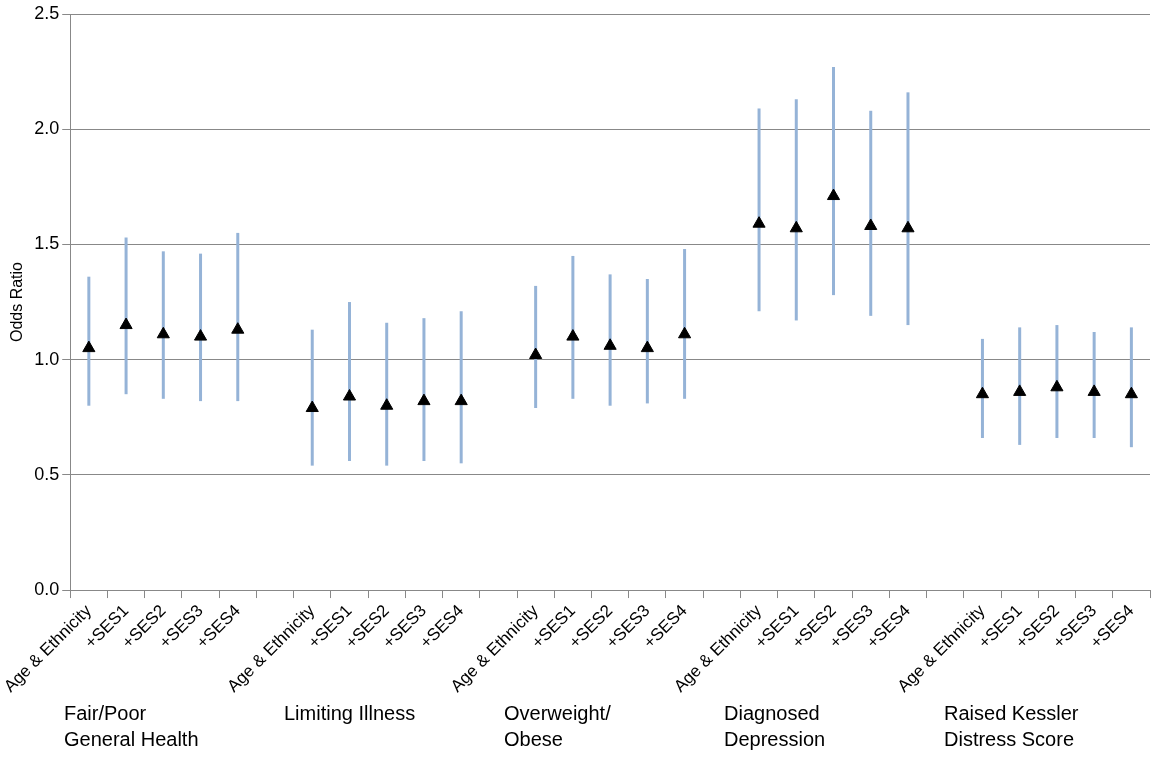 This screenshot has width=1160, height=758. Describe the element at coordinates (47, 358) in the screenshot. I see `y-tick-label: 1.0` at that location.